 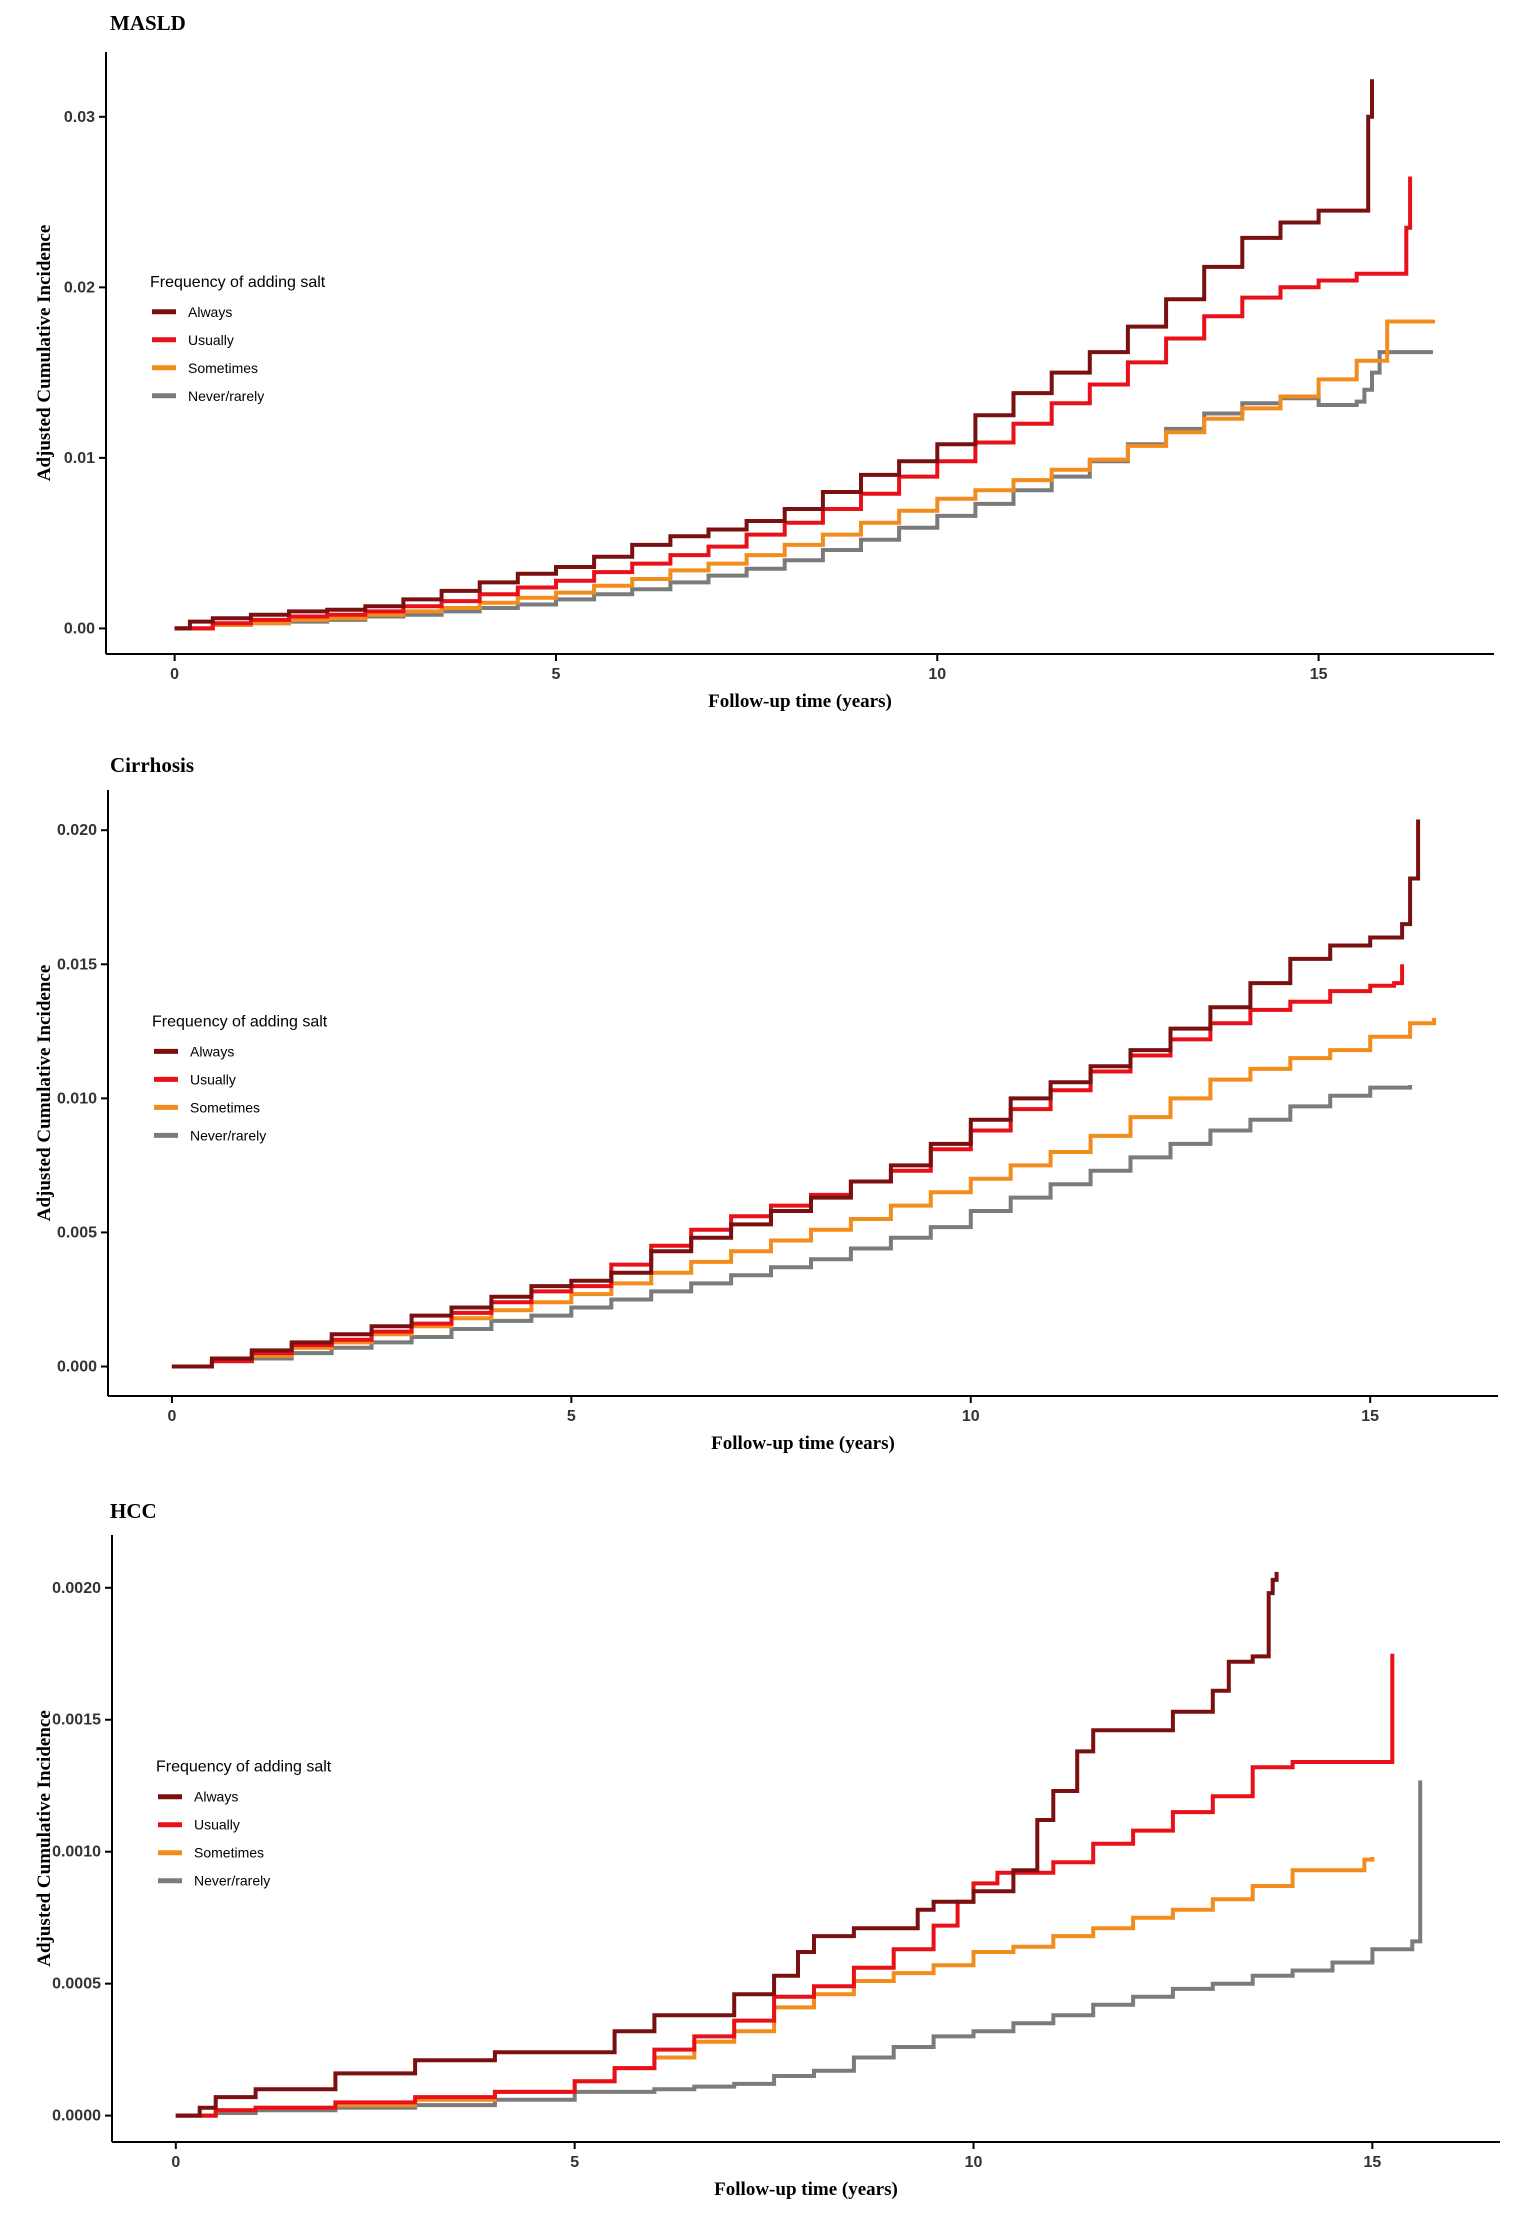 I want to click on cirrhosis-y-axis-title: Adjusted Cumulative Incidence, so click(x=44, y=1093).